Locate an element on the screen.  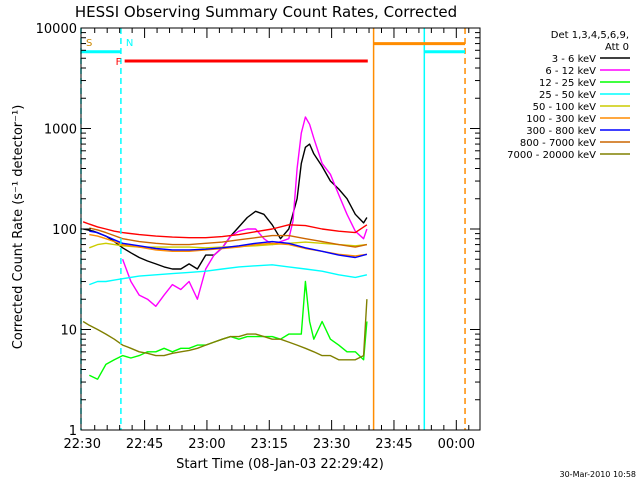
flag-label-2: F is located at coordinates (119, 62).